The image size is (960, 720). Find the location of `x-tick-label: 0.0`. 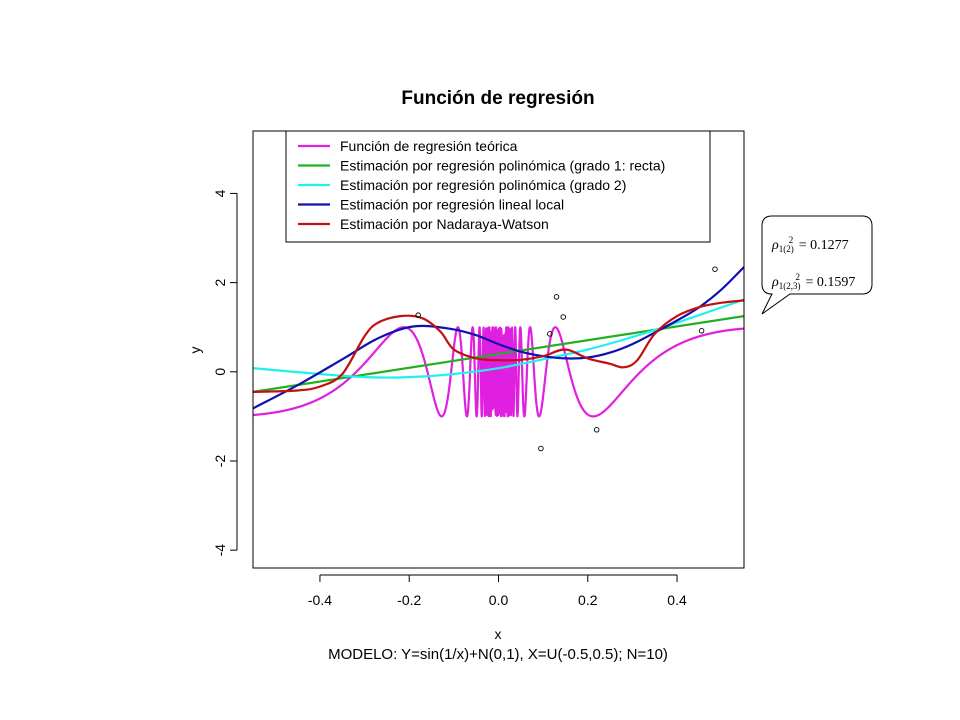

x-tick-label: 0.0 is located at coordinates (499, 600).